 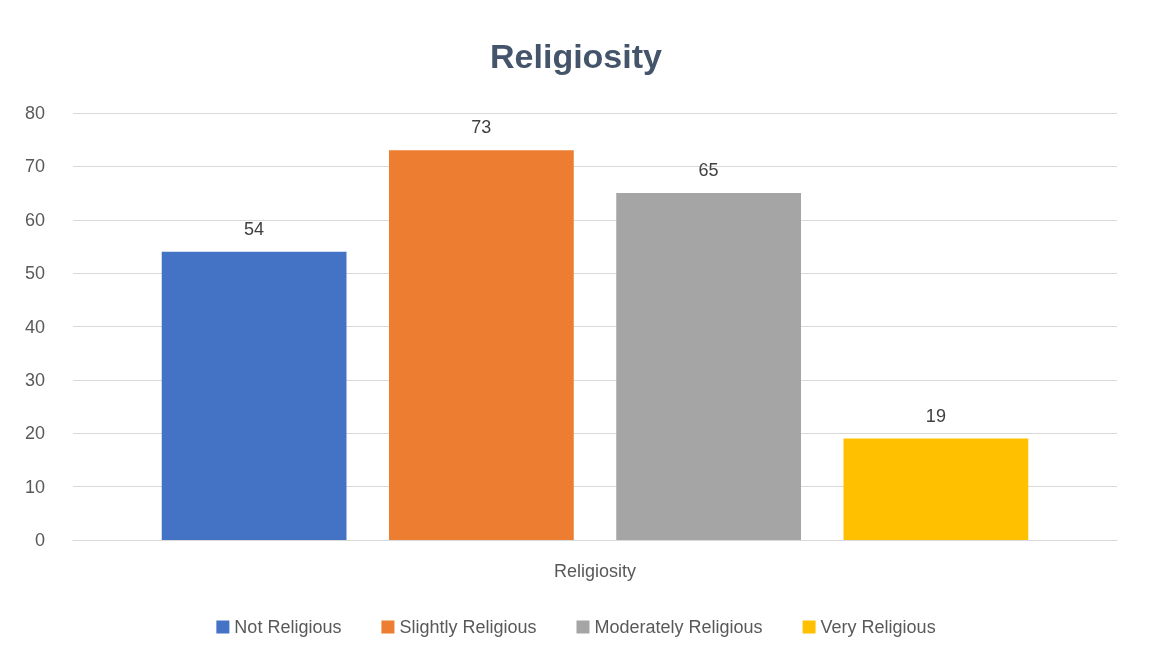 What do you see at coordinates (481, 127) in the screenshot?
I see `data-label: 73` at bounding box center [481, 127].